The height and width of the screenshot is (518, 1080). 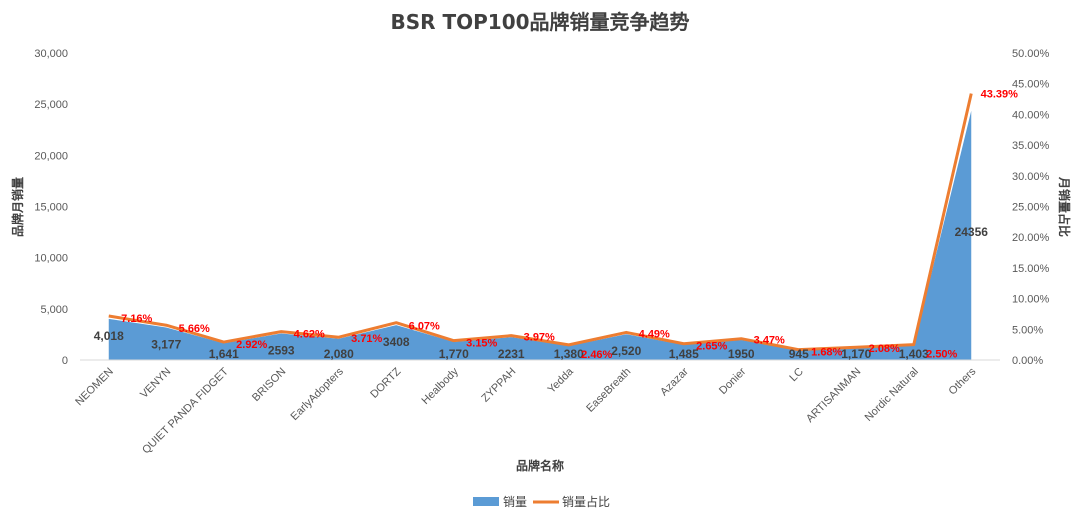 What do you see at coordinates (1031, 115) in the screenshot?
I see `y2-tick-label: 40.00%` at bounding box center [1031, 115].